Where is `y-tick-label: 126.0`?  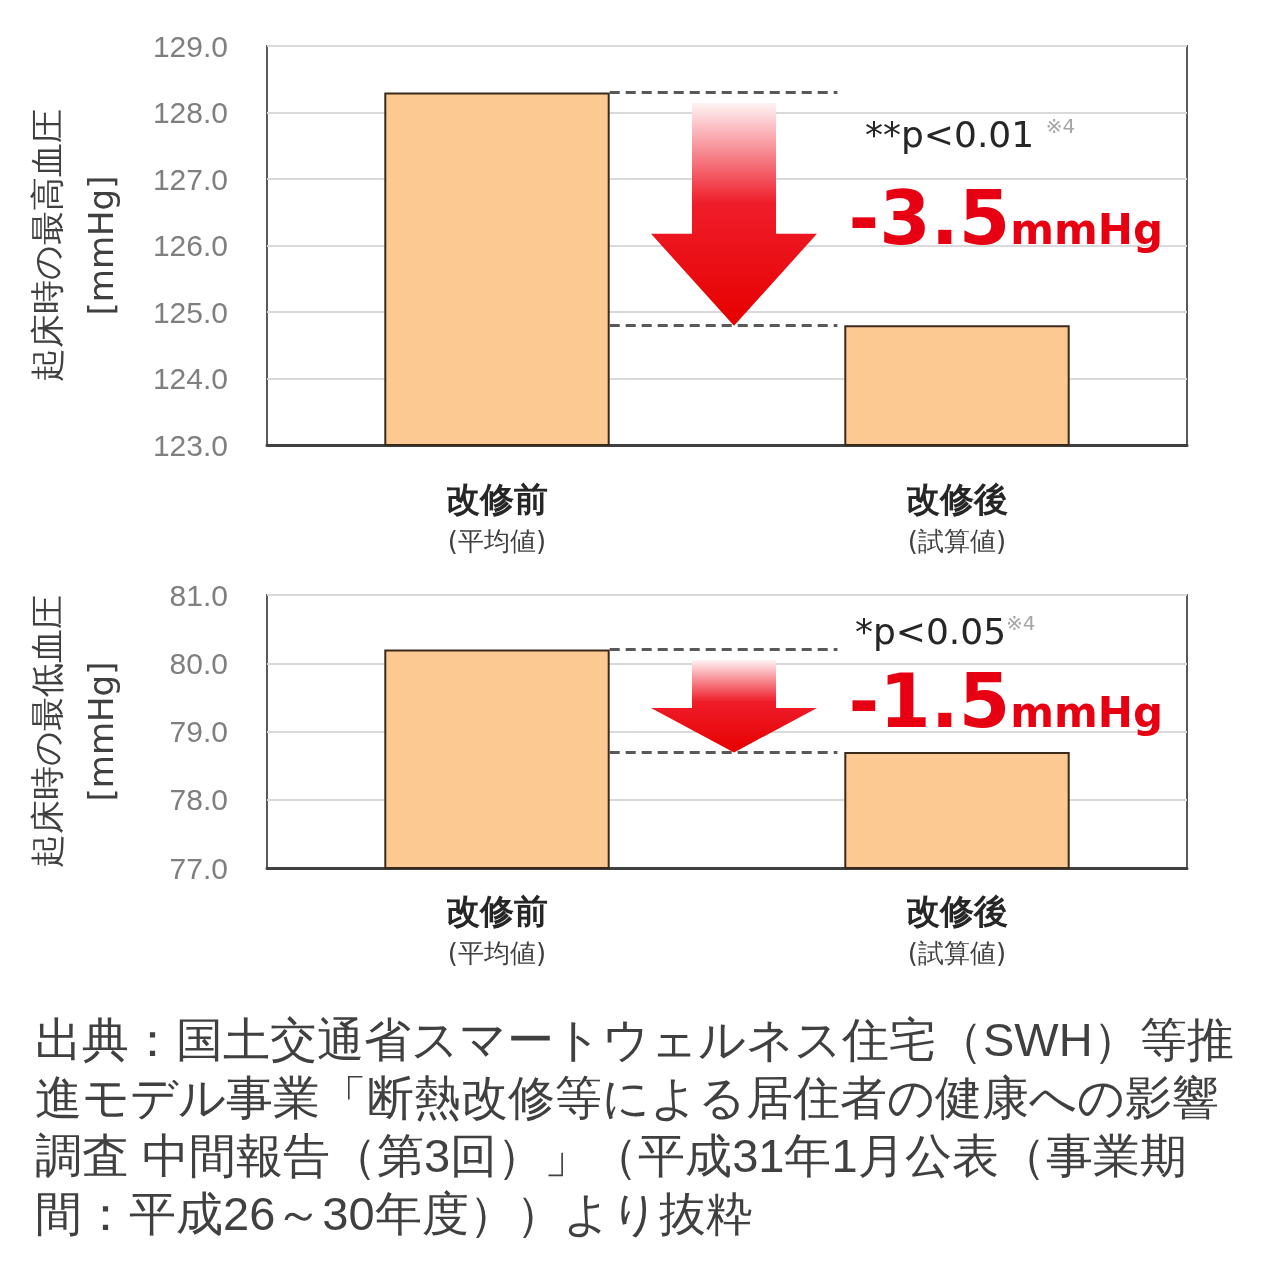 y-tick-label: 126.0 is located at coordinates (190, 245).